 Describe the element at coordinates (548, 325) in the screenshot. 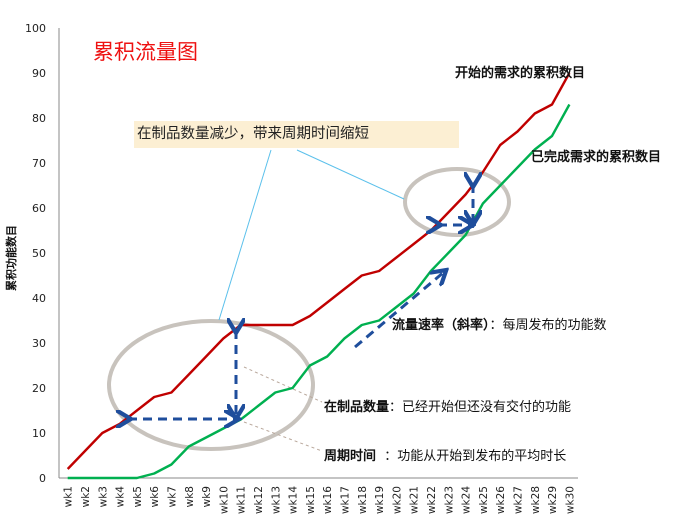

I see `flow-rate-desc: ：每周发布的功能数` at that location.